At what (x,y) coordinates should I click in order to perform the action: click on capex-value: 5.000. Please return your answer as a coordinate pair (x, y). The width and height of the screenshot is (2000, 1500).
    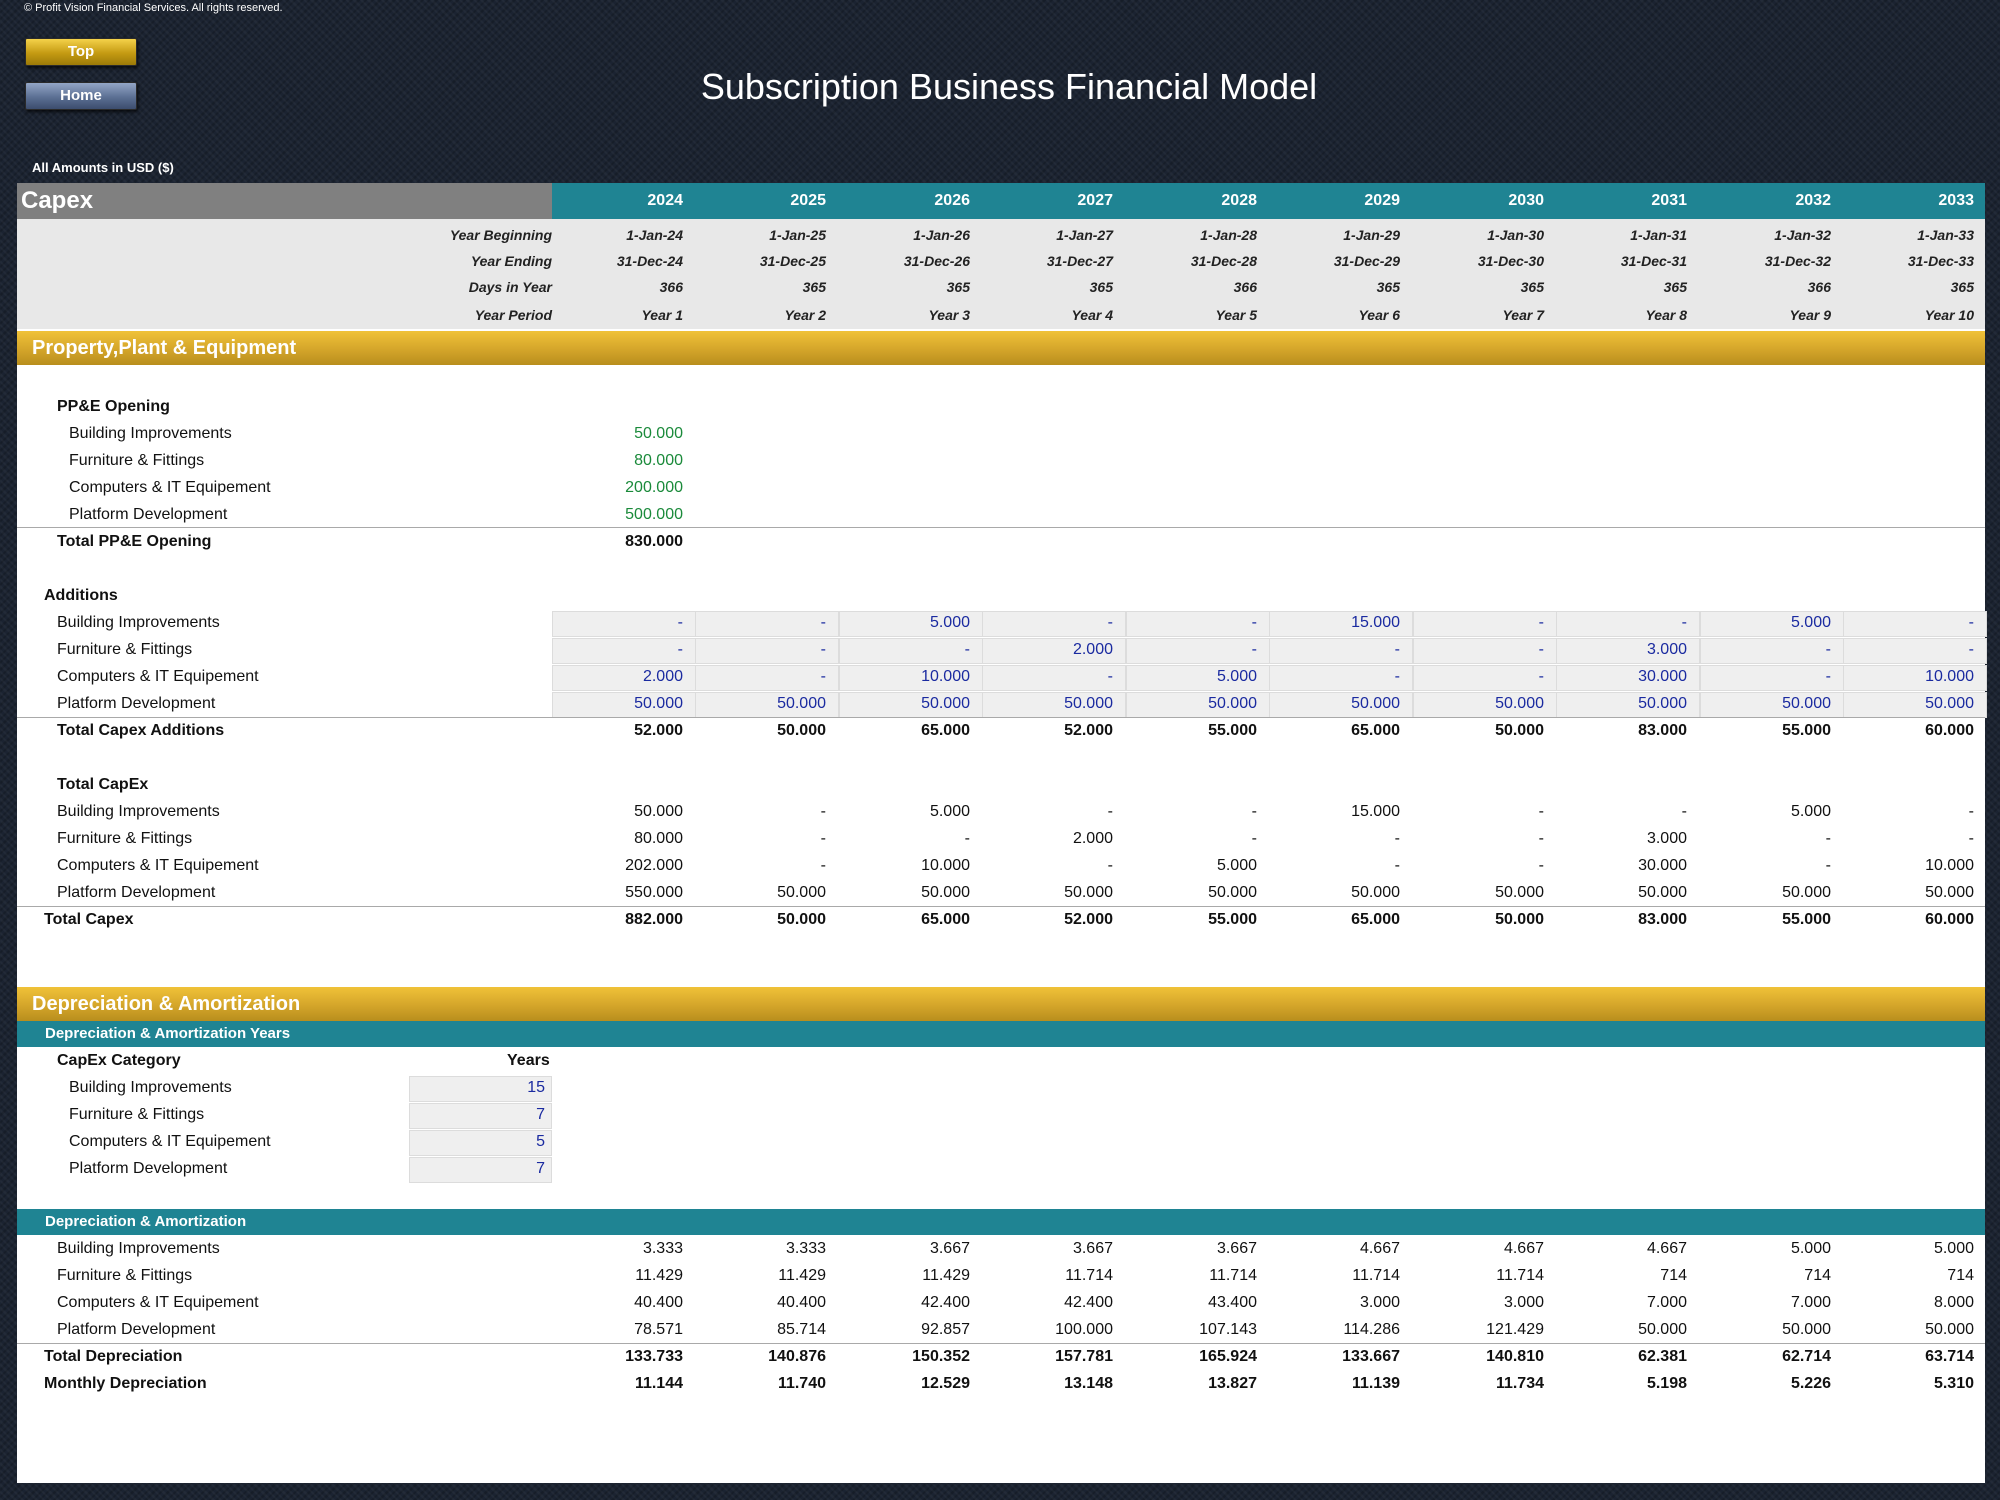
    Looking at the image, I should click on (949, 811).